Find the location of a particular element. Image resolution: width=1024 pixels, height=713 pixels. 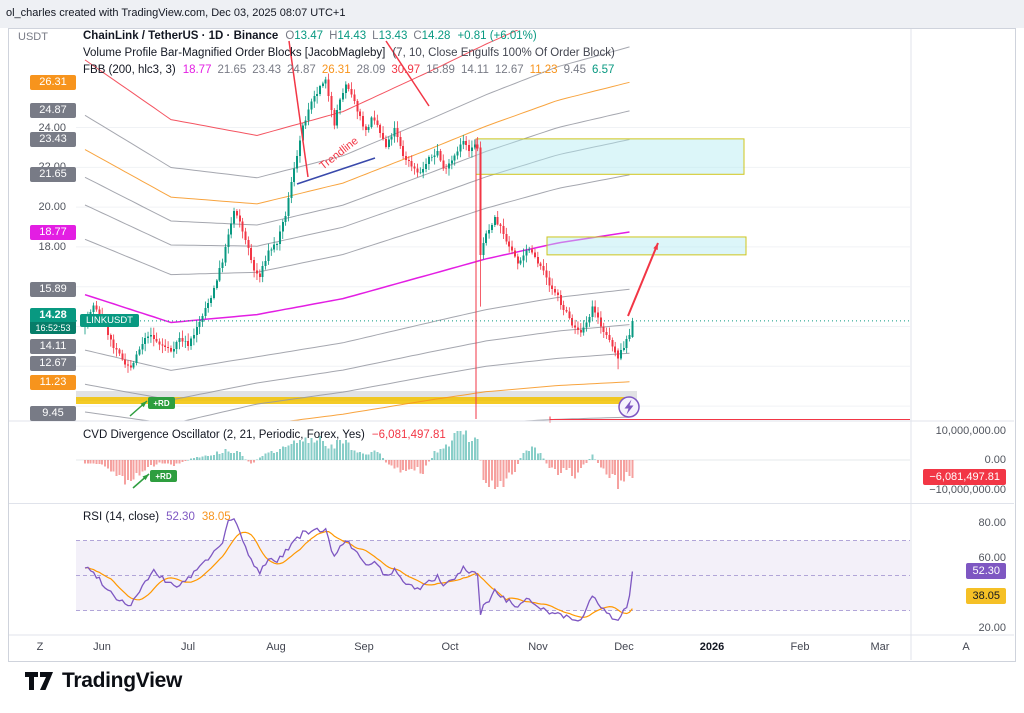

ohlc-value: C14.28 is located at coordinates (432, 36).